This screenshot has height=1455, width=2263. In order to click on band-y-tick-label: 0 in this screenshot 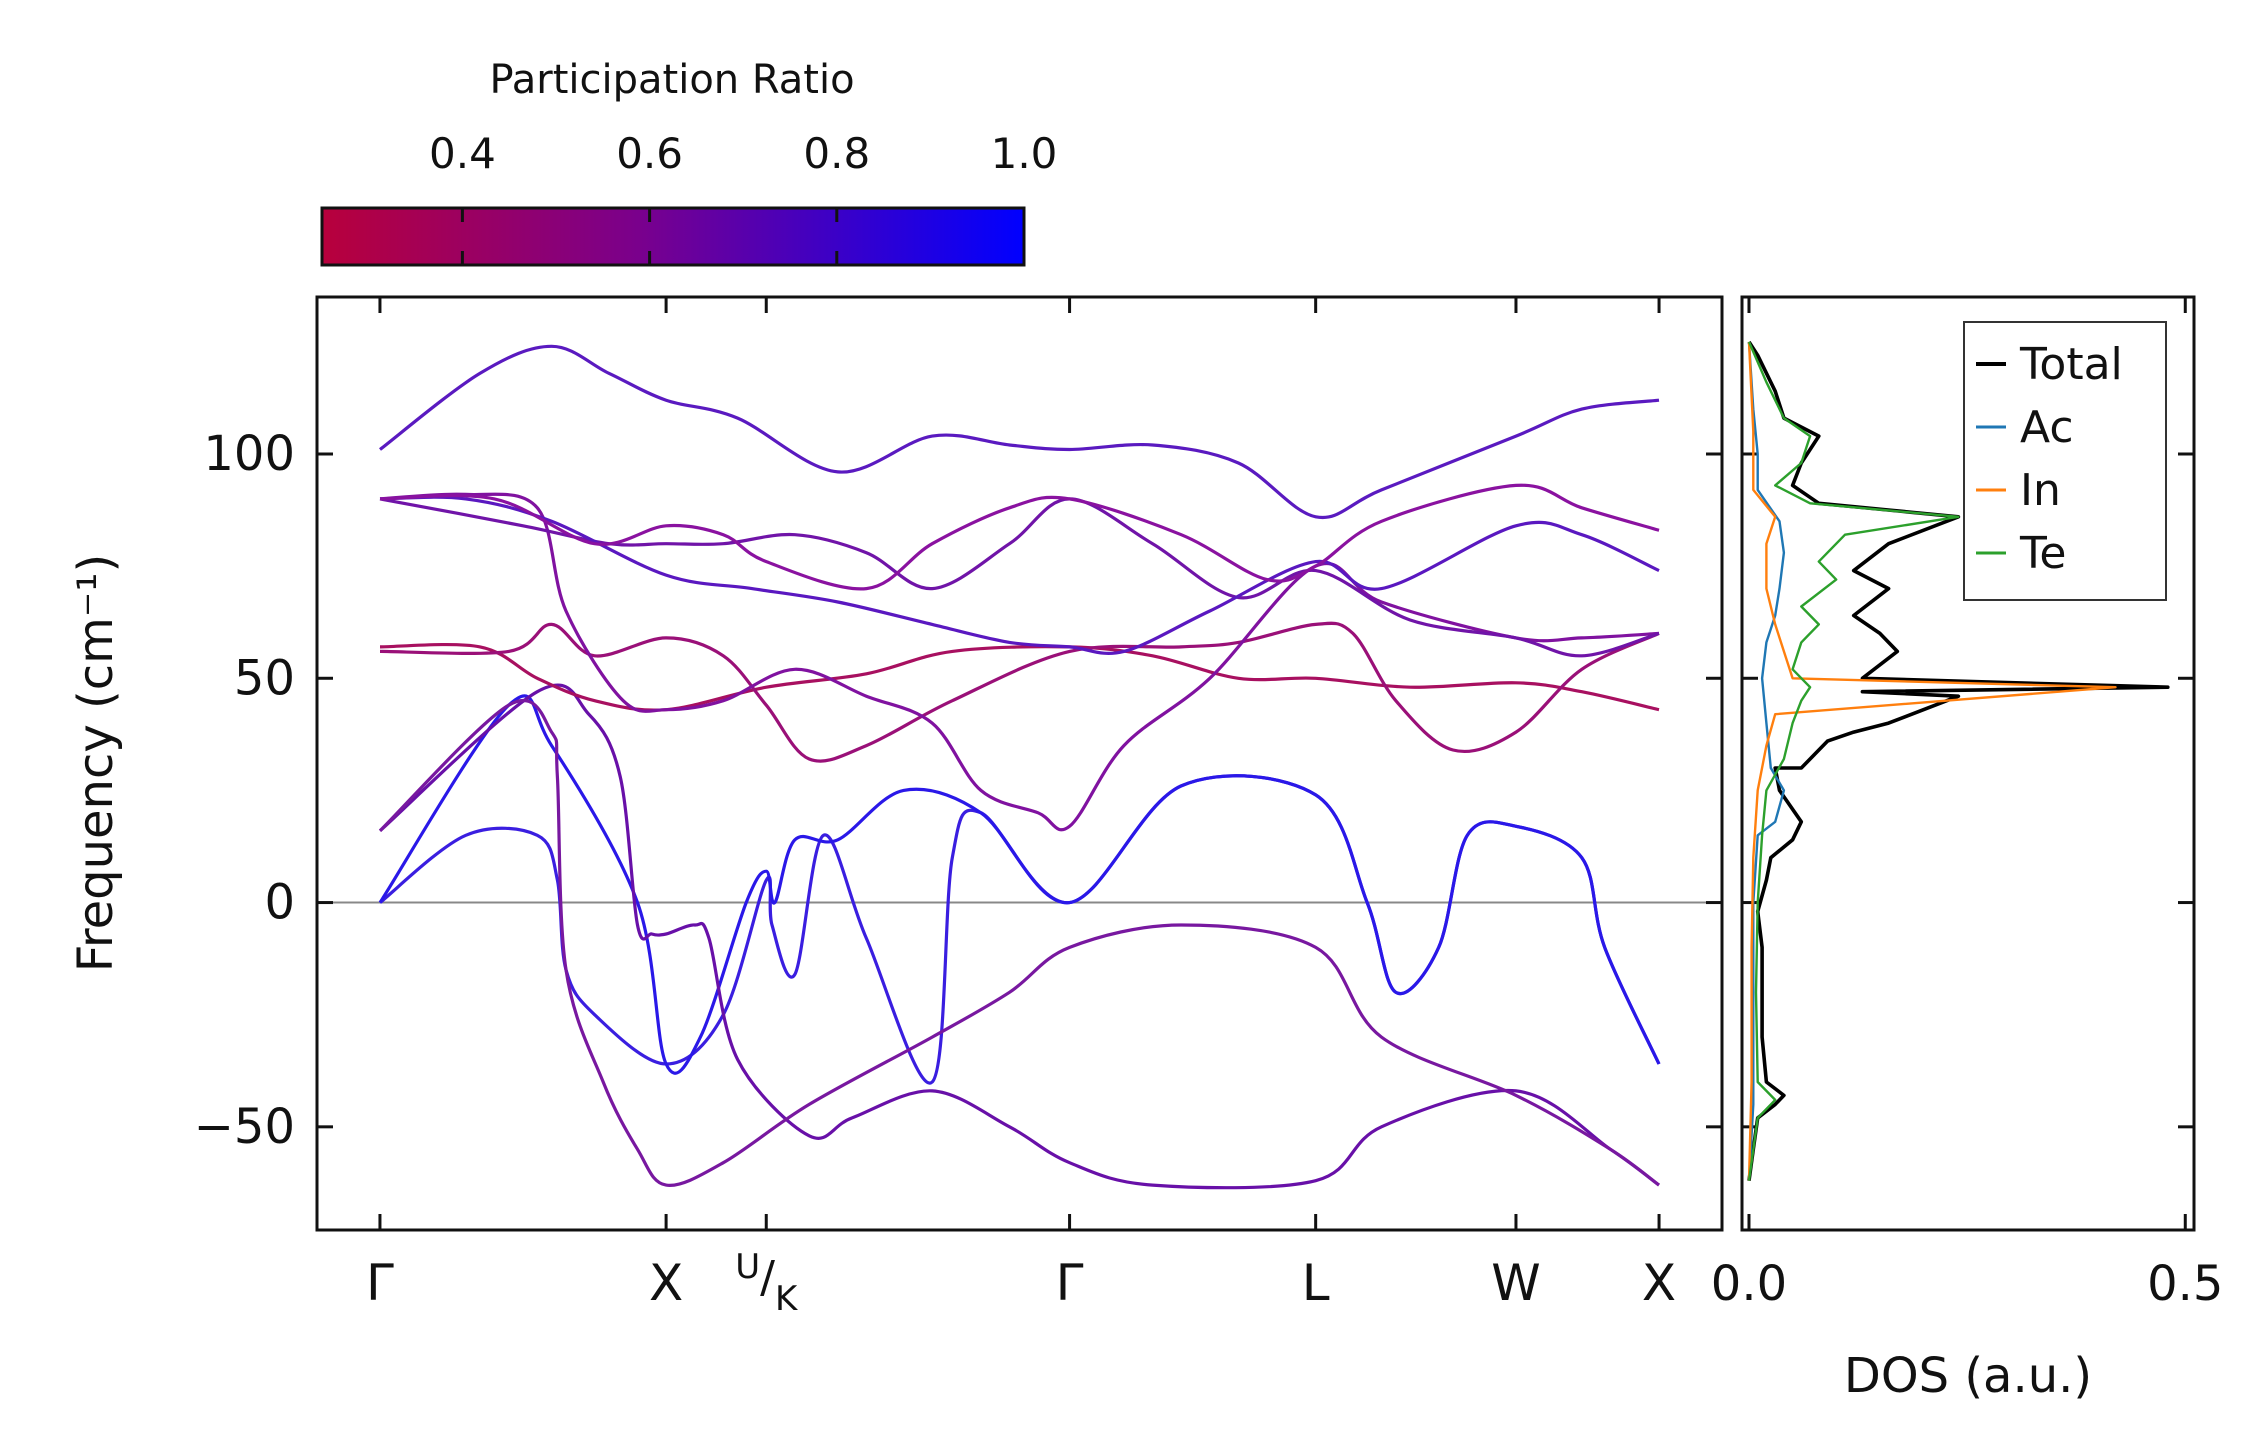, I will do `click(279, 903)`.